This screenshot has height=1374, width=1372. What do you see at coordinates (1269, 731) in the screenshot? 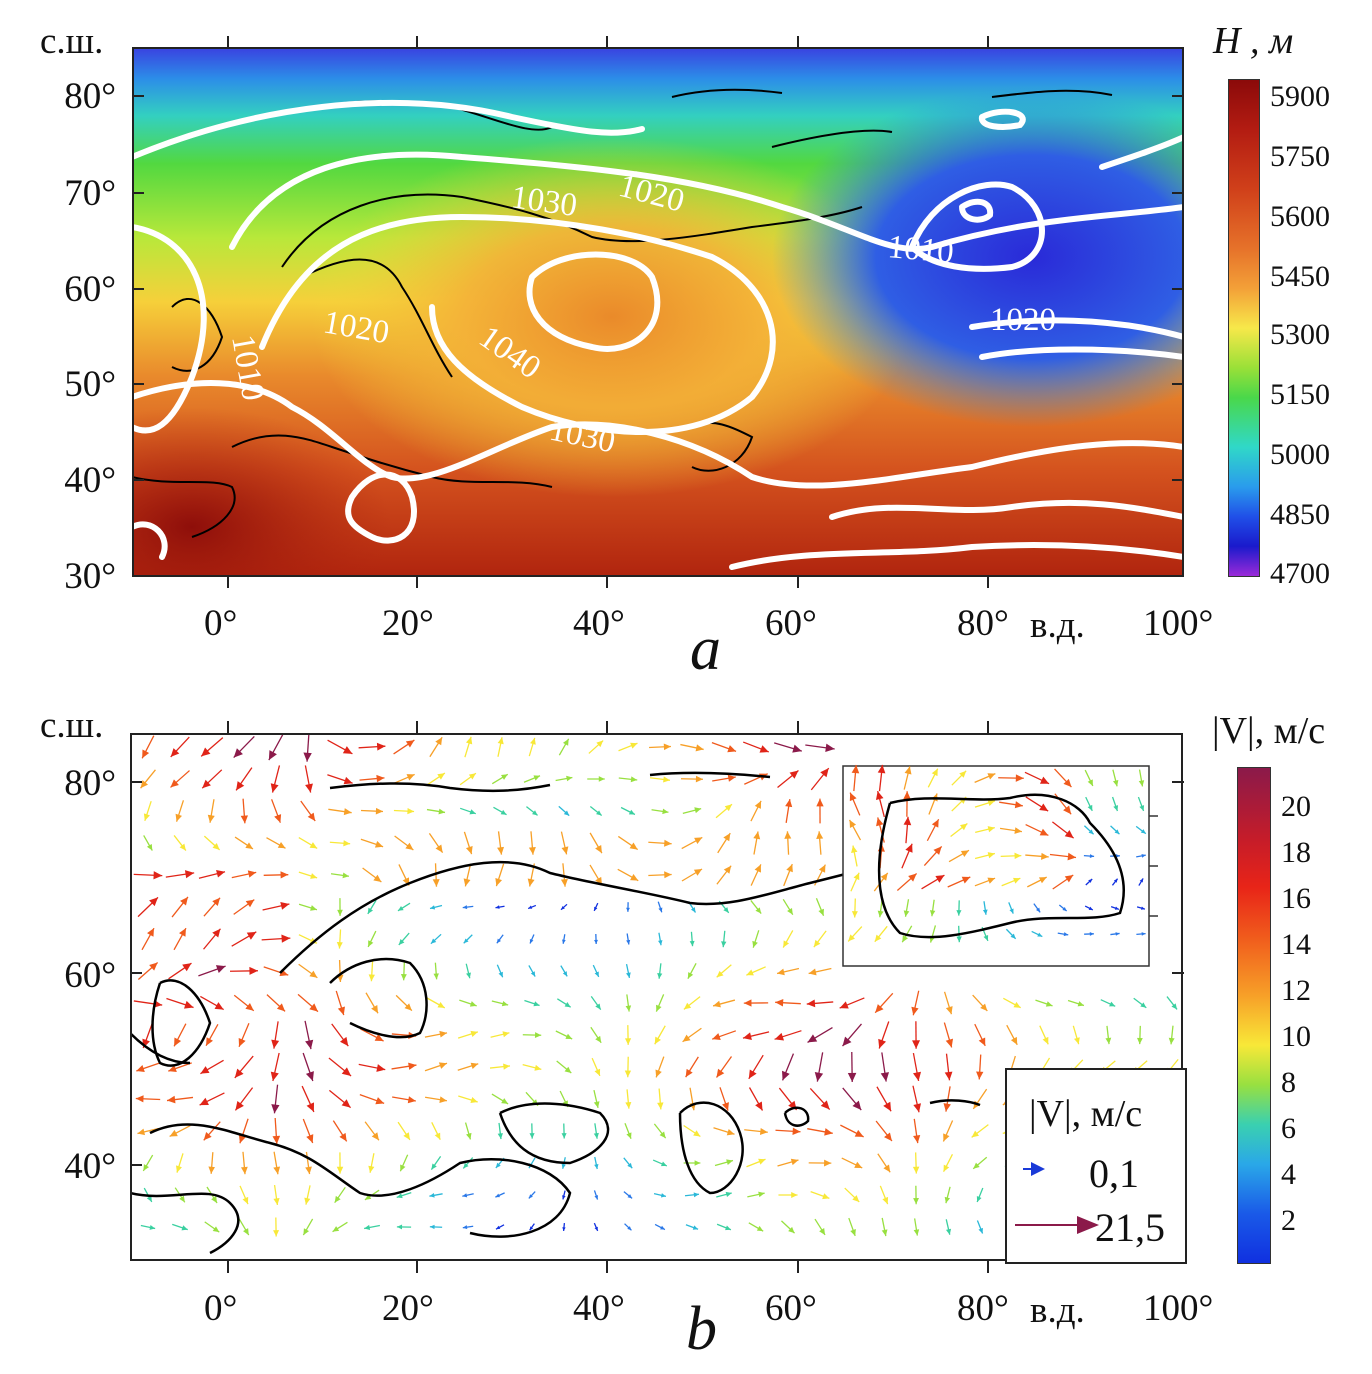
I see `colorbar-b-title: |V|, м/с` at bounding box center [1269, 731].